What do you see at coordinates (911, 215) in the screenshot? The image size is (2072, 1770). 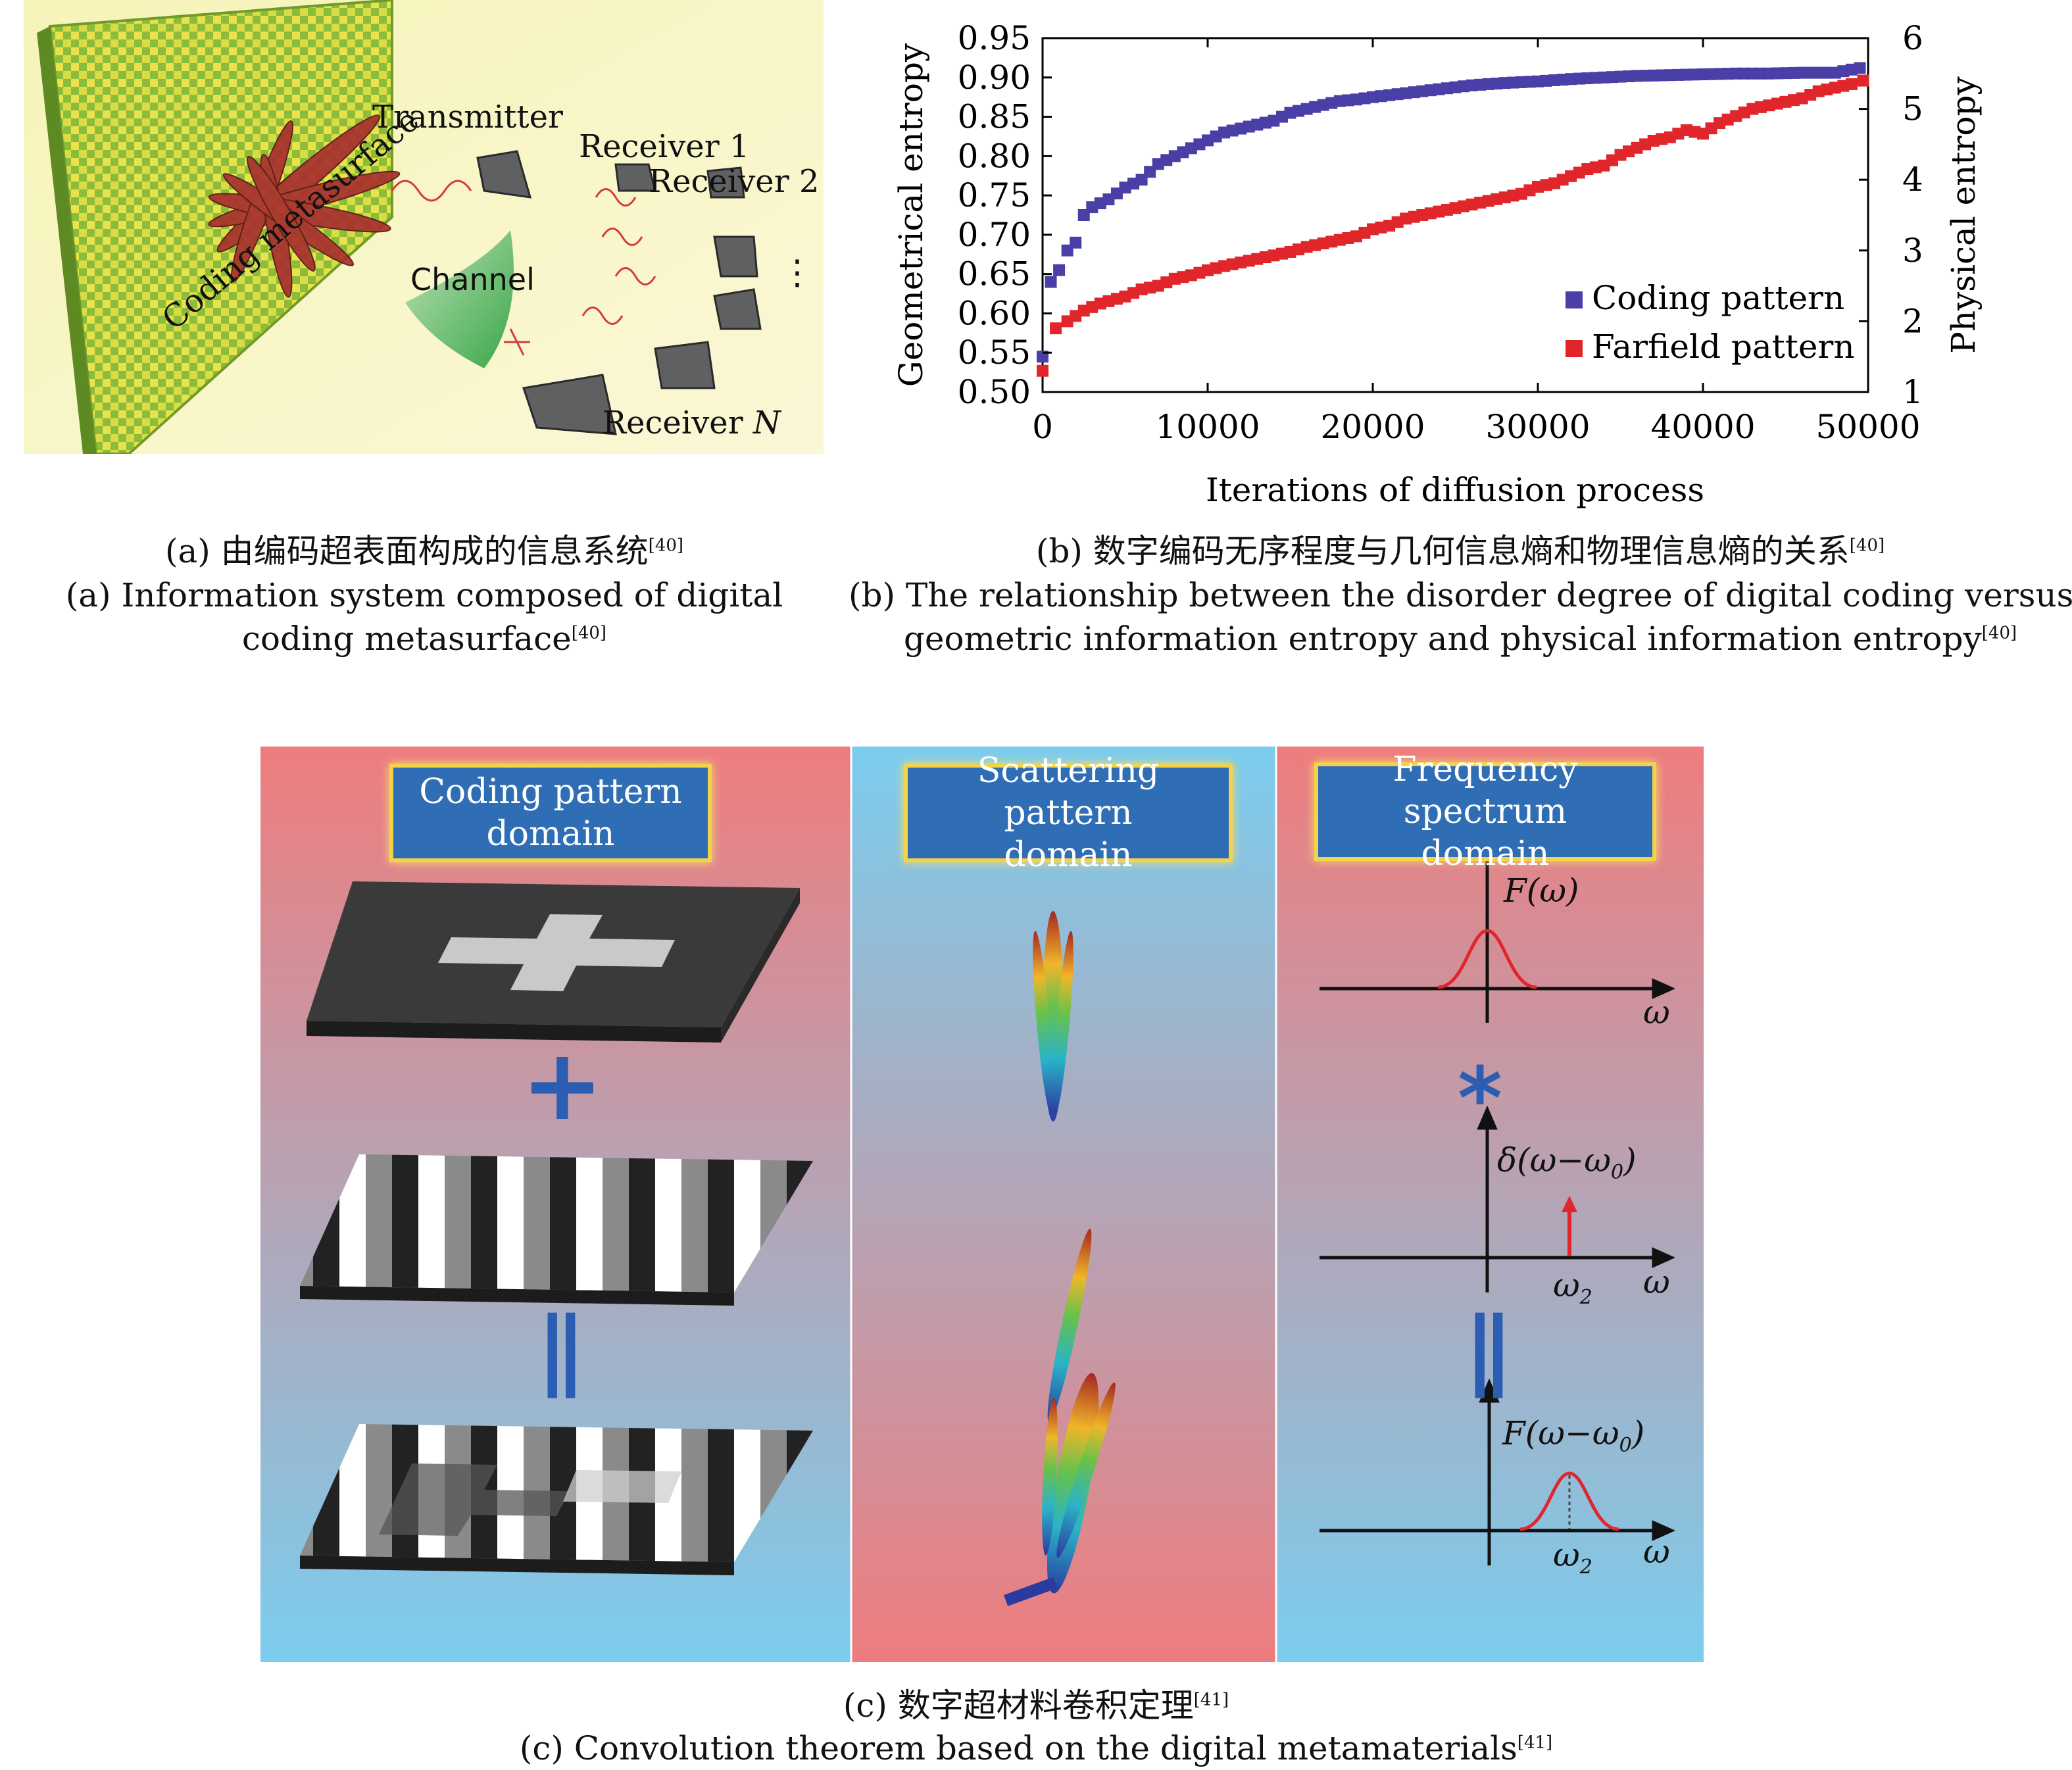 I see `y-axis-label: Geometrical entropy` at bounding box center [911, 215].